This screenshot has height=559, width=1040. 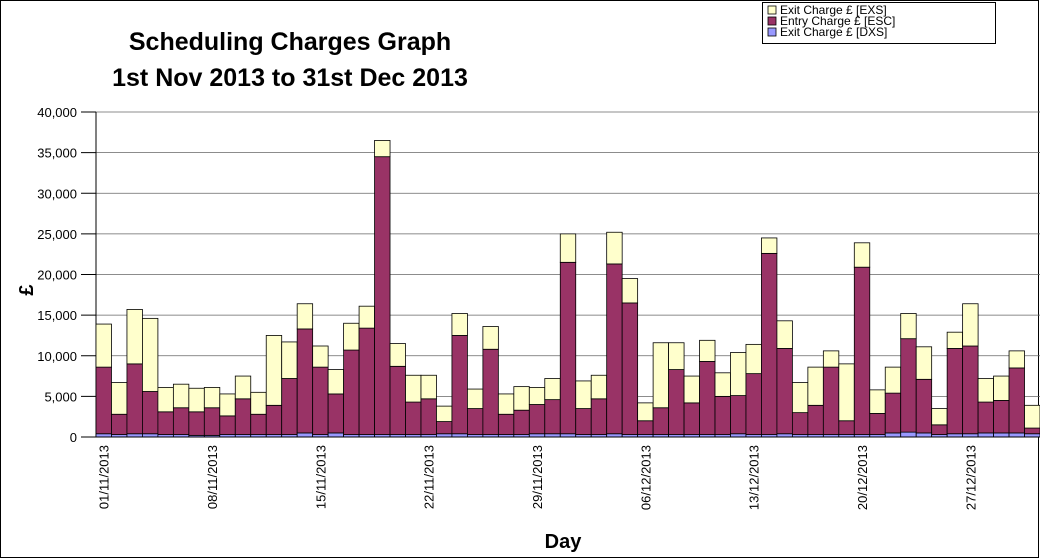 I want to click on x-tick-label: 15/11/2013, so click(x=320, y=477).